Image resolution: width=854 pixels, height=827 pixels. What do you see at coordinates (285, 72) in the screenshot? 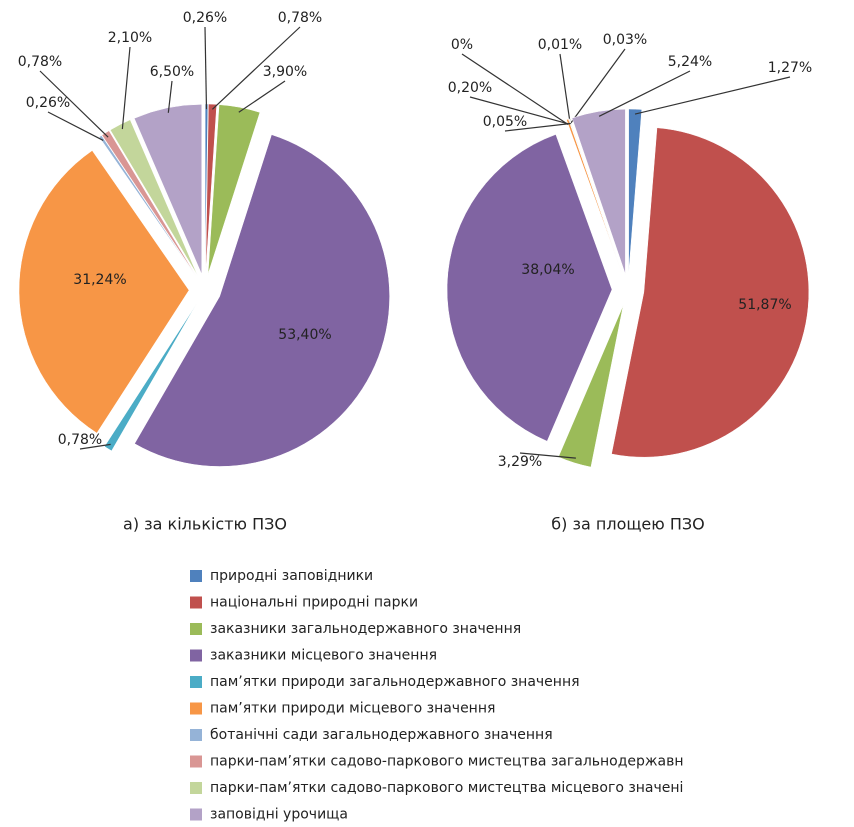
I see `data-label: 3,90%` at bounding box center [285, 72].